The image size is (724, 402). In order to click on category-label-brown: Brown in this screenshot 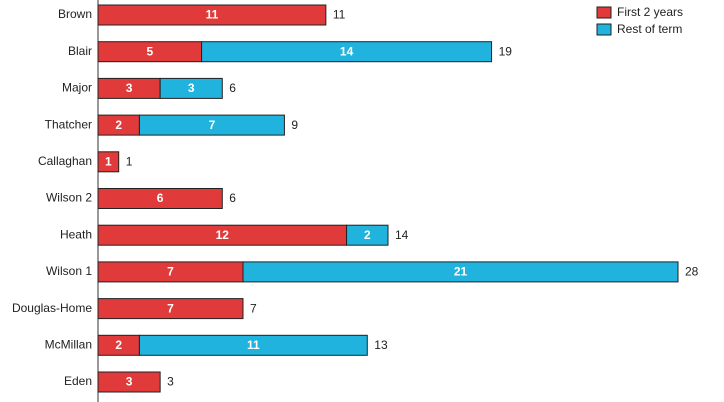, I will do `click(75, 14)`.